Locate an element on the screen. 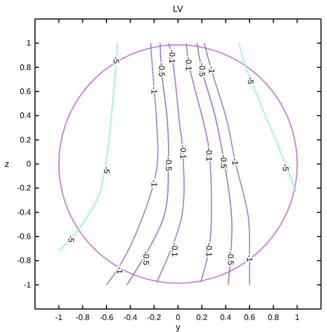  x-tick-label: -0.8 is located at coordinates (83, 317).